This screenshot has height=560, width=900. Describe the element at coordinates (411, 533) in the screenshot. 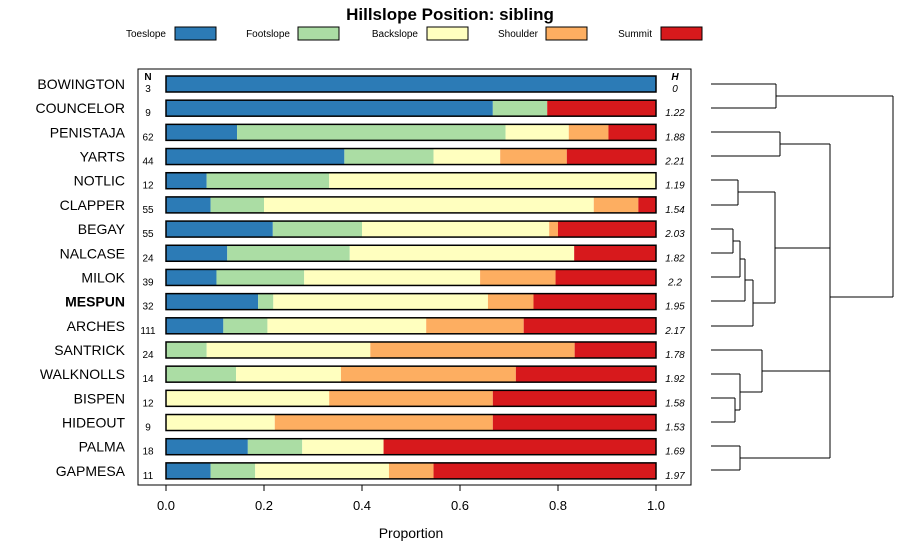

I see `x-axis-title: Proportion` at that location.